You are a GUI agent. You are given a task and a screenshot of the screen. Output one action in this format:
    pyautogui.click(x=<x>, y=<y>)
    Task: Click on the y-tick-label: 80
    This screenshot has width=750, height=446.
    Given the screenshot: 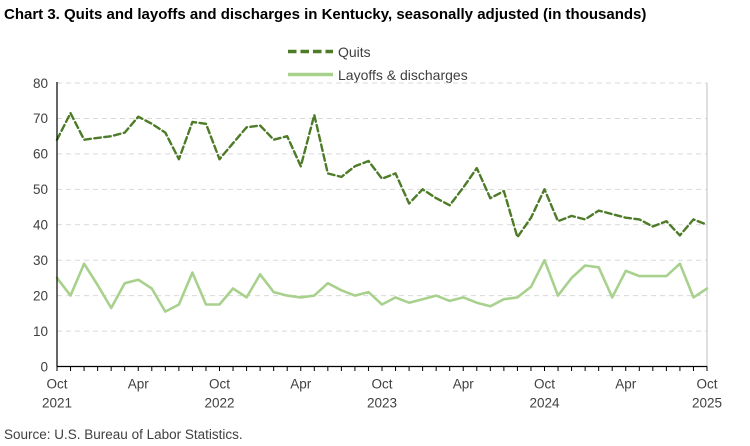 What is the action you would take?
    pyautogui.click(x=40, y=83)
    